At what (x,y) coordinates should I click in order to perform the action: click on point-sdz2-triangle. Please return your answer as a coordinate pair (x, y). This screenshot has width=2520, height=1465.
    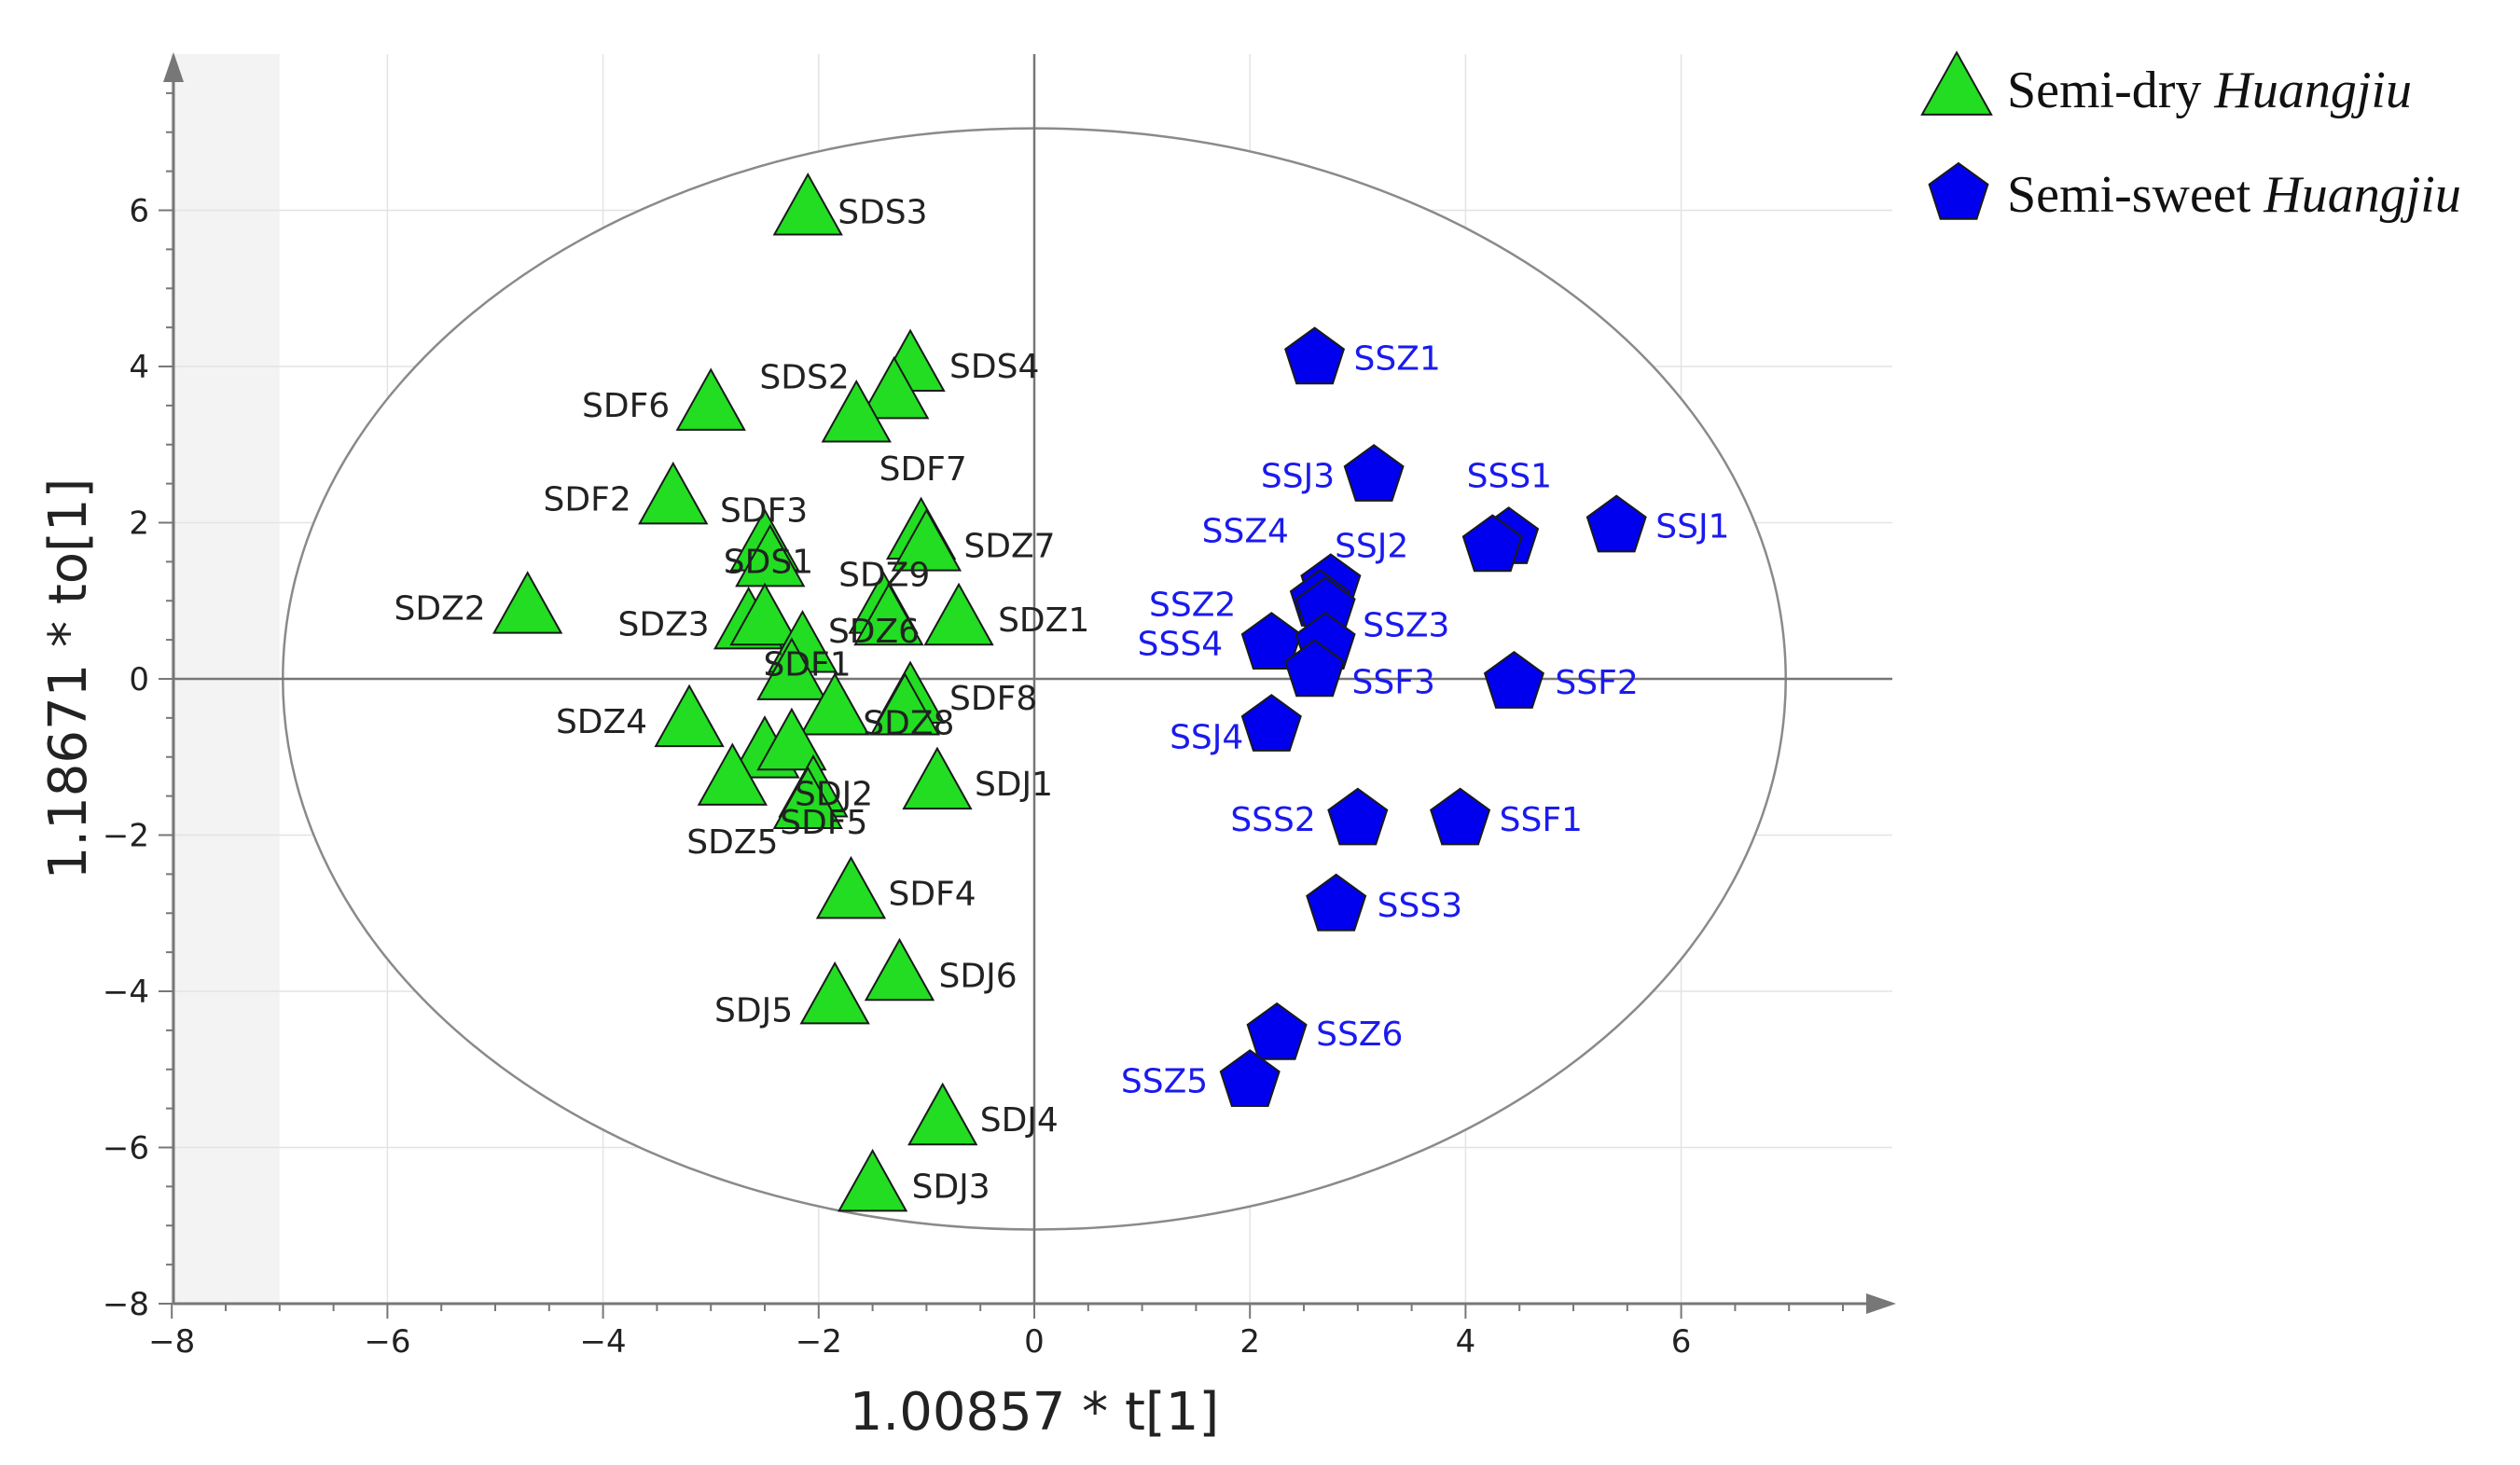
    Looking at the image, I should click on (527, 602).